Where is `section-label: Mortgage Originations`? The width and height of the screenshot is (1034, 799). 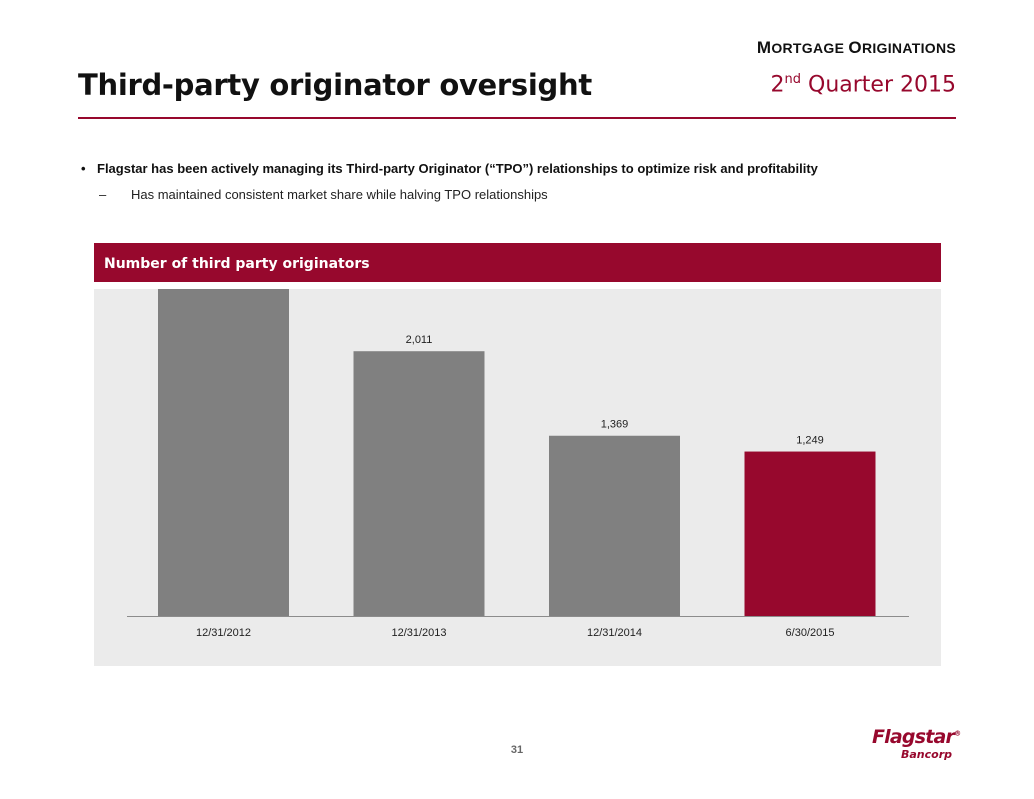
section-label: Mortgage Originations is located at coordinates (856, 48).